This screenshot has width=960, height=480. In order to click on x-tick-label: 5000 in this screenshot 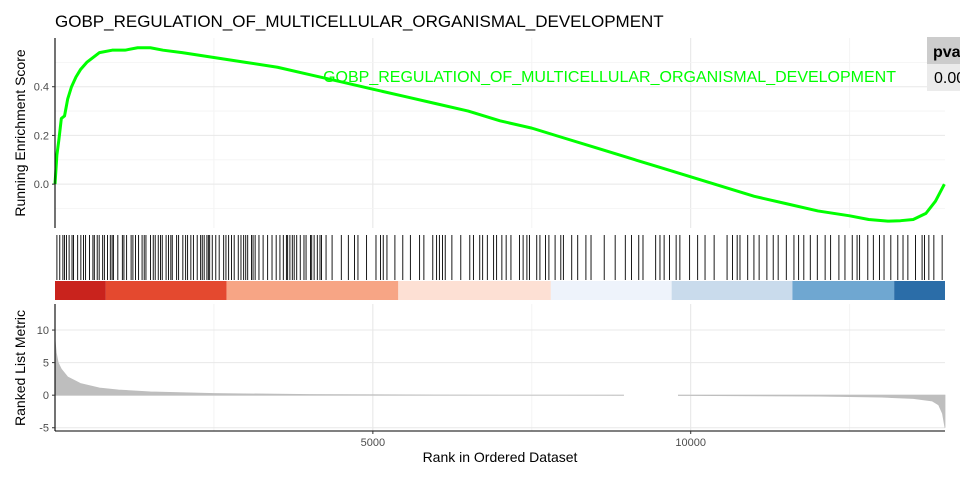, I will do `click(373, 443)`.